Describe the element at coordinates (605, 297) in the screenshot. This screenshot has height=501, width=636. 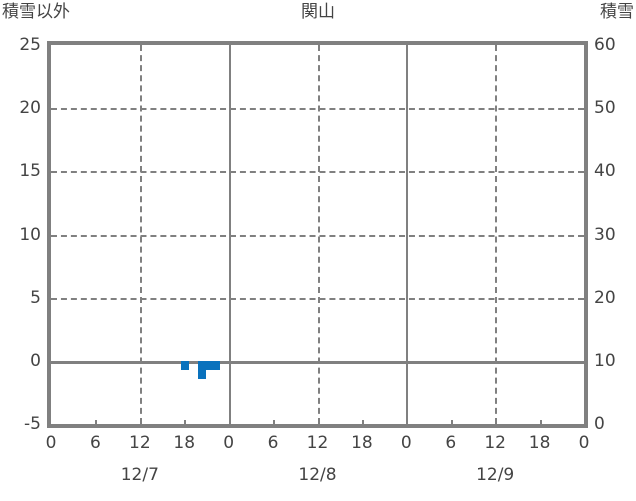
I see `y-axis-label-right: 20` at that location.